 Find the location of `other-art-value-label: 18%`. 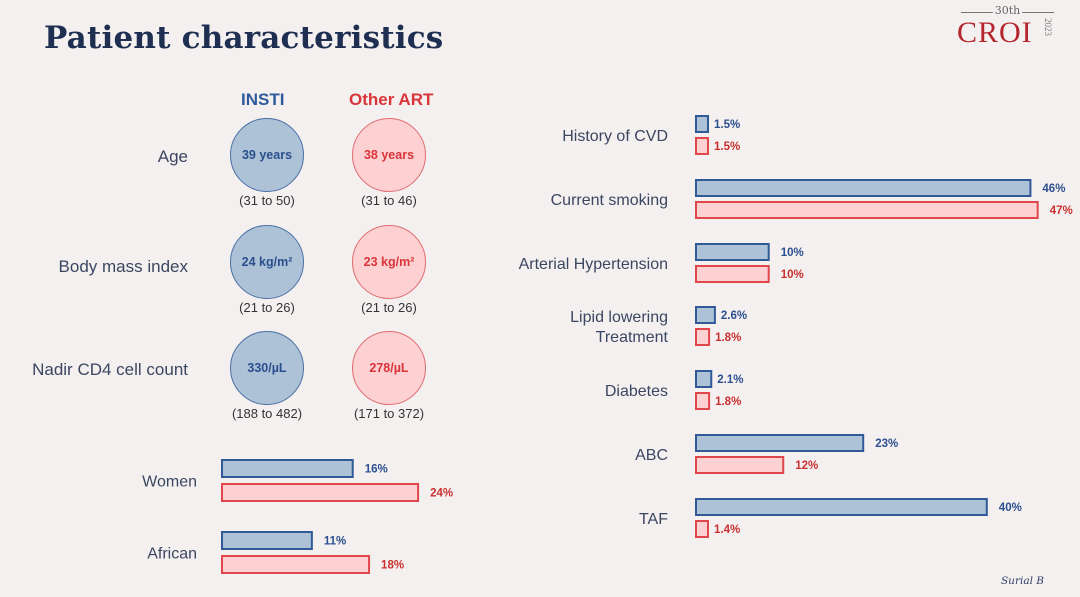

other-art-value-label: 18% is located at coordinates (392, 566).